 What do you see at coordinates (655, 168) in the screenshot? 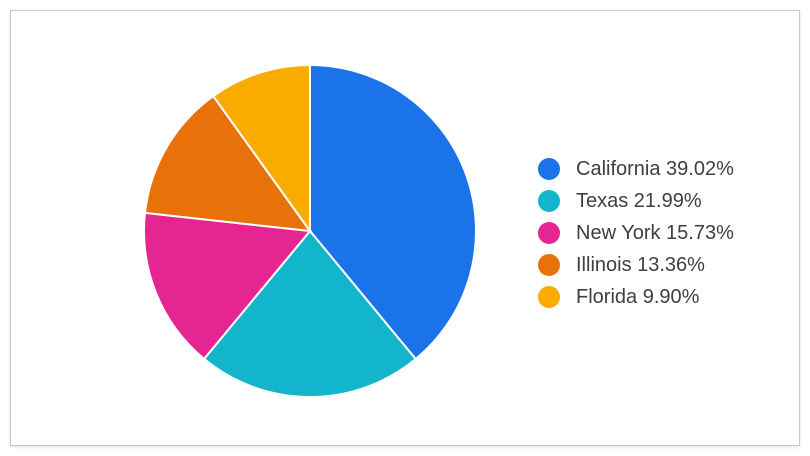
I see `legend-label: California 39.02%` at bounding box center [655, 168].